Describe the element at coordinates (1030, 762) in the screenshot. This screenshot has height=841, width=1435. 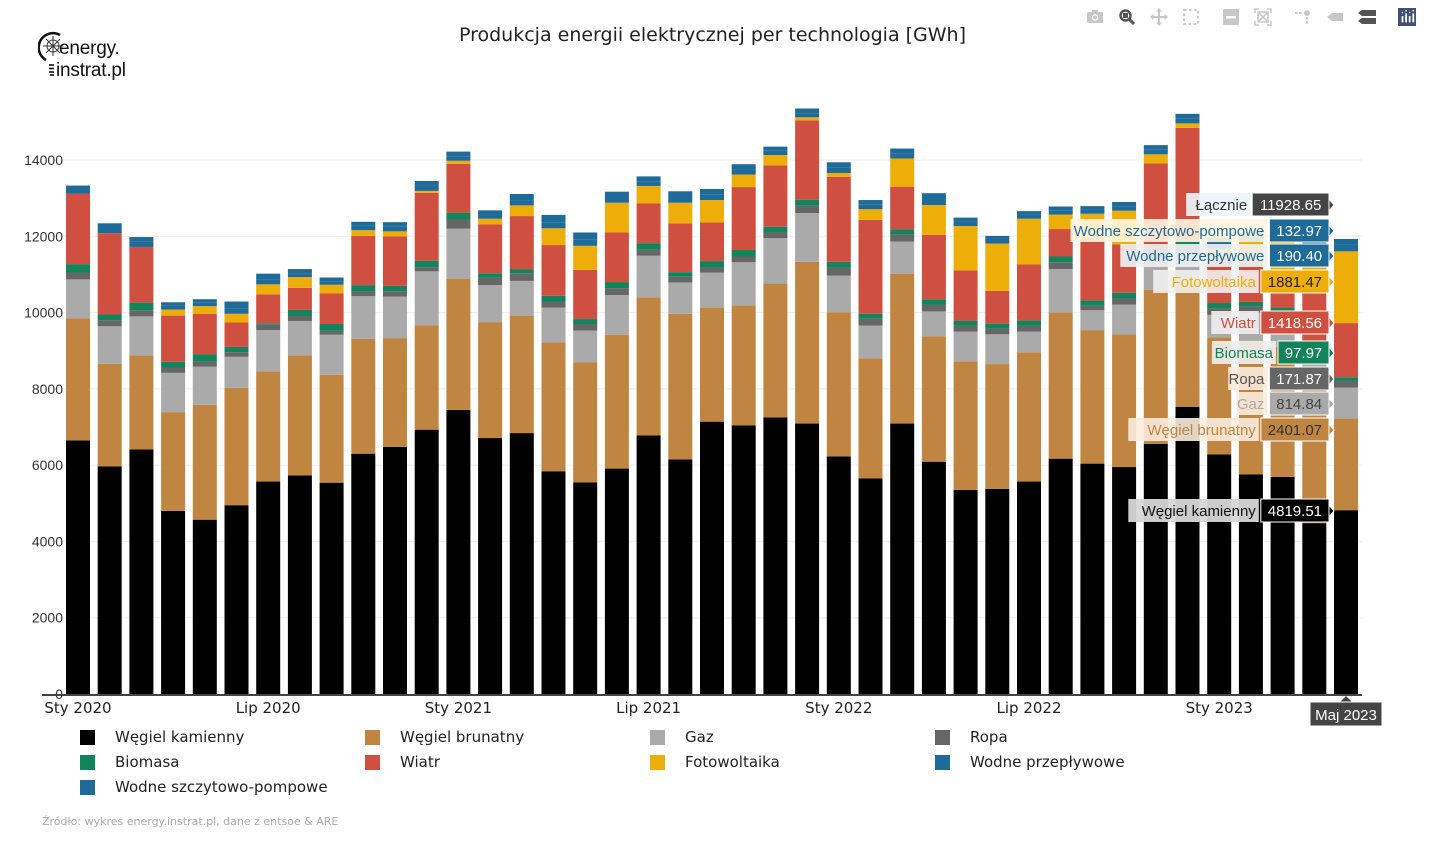
I see `legend-item: Wodne przepływowe` at that location.